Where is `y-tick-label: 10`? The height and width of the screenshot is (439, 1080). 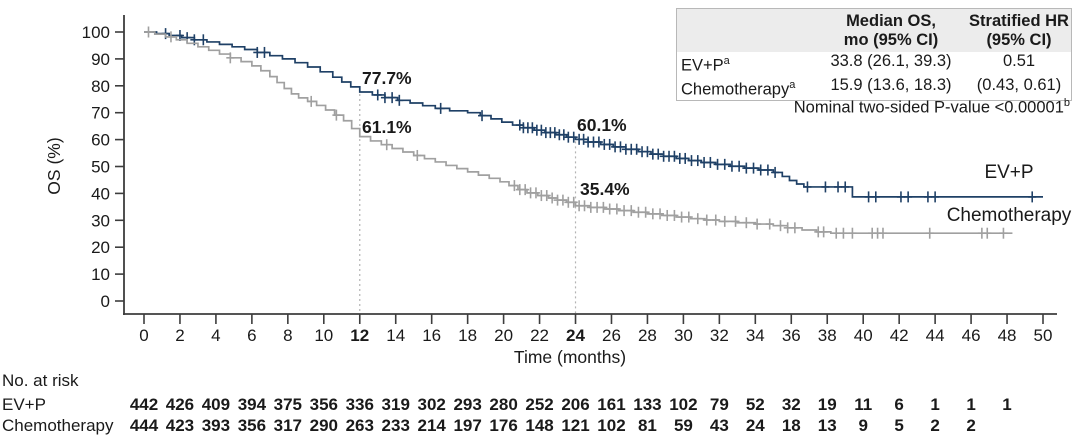
y-tick-label: 10 is located at coordinates (100, 274).